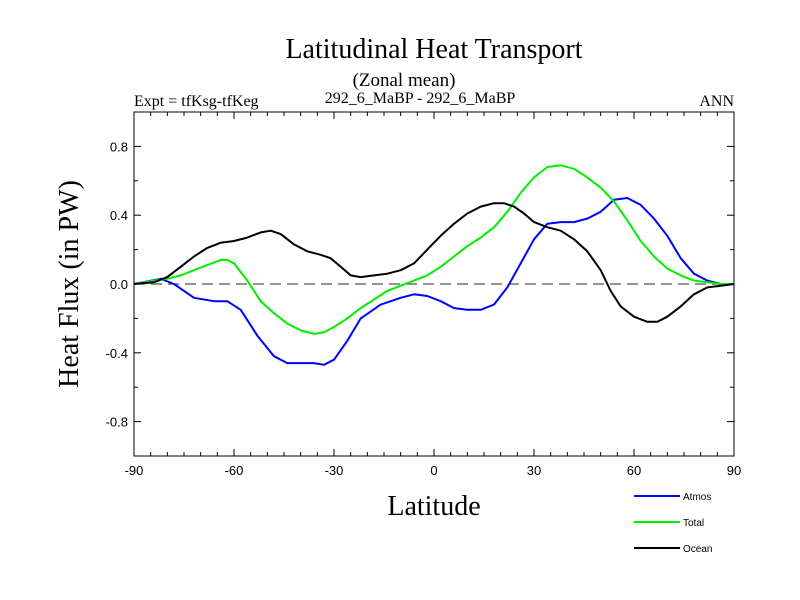 This screenshot has height=600, width=800. I want to click on legend-label-total: Total, so click(693, 523).